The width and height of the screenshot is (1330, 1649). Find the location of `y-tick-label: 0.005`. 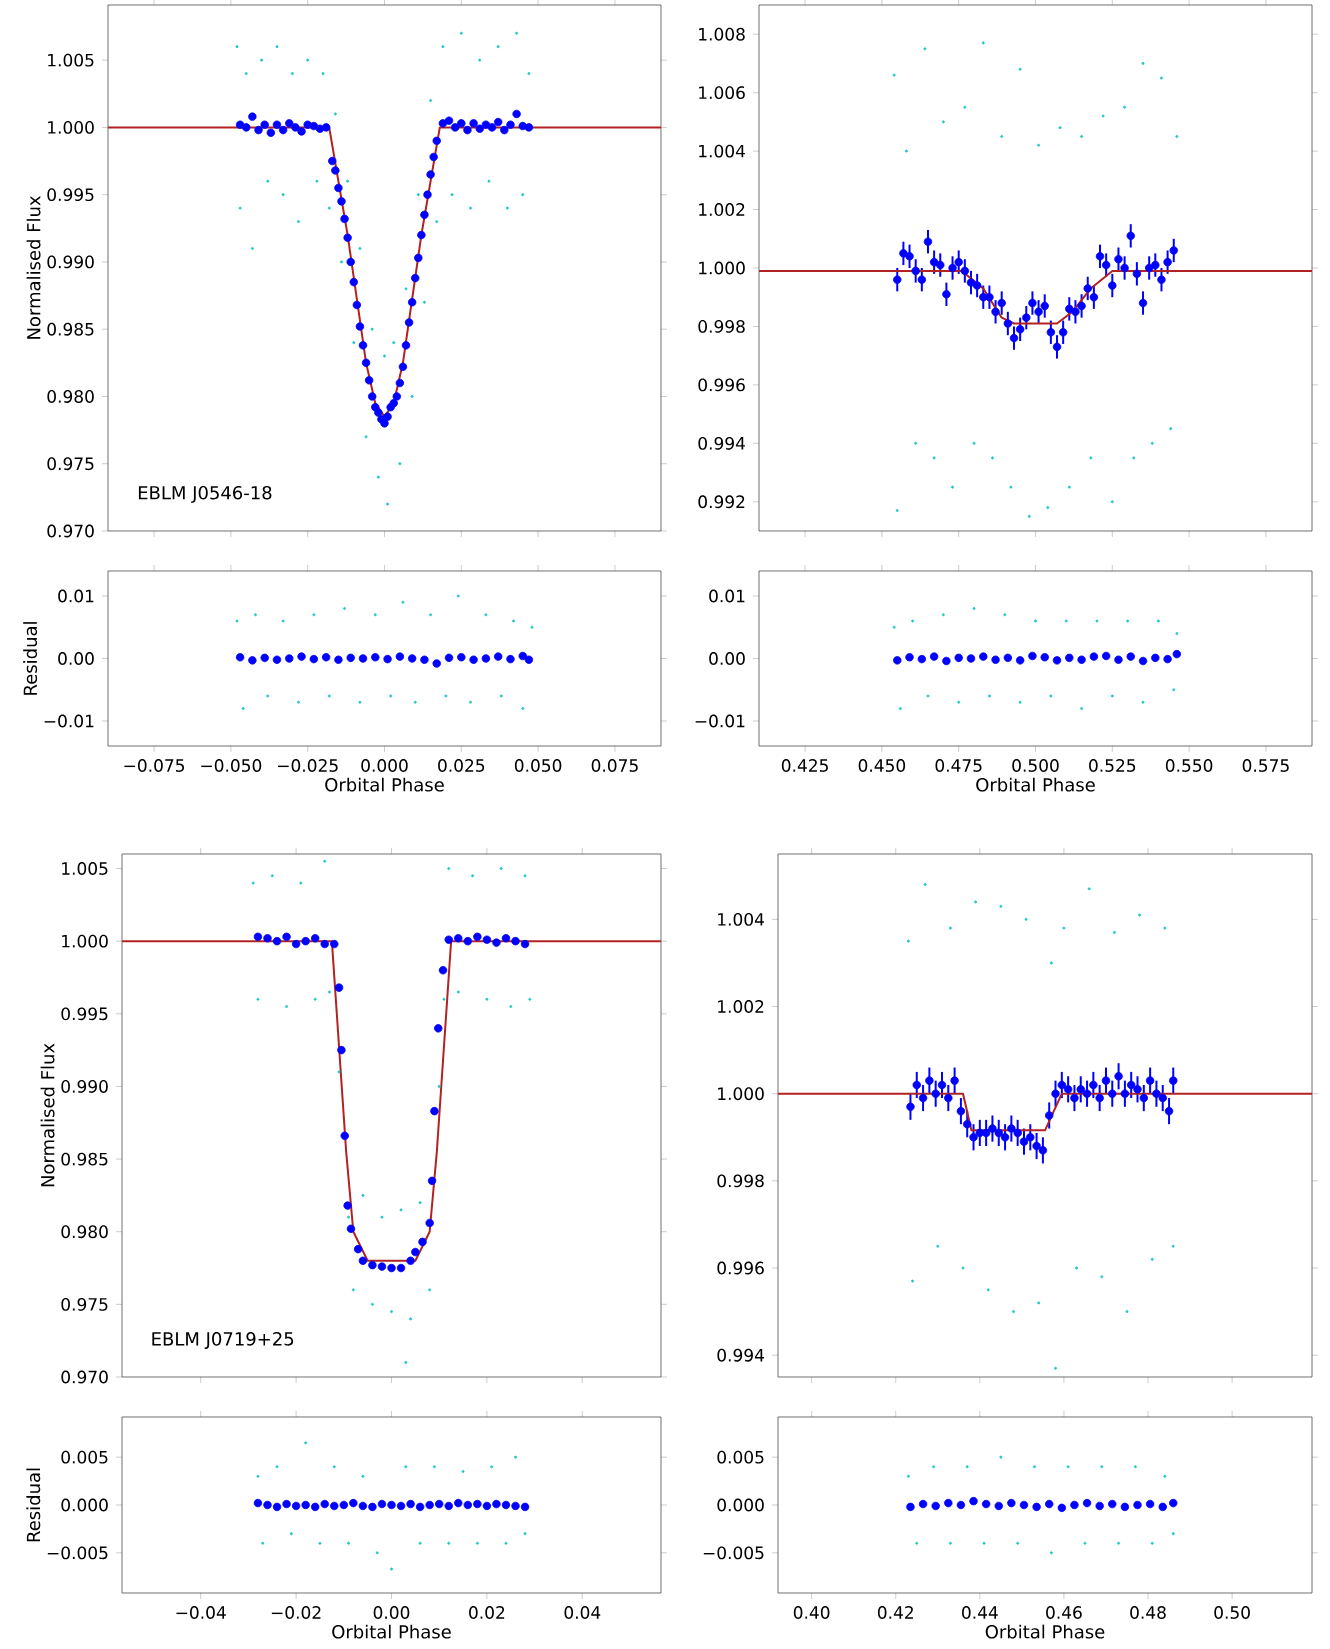

y-tick-label: 0.005 is located at coordinates (740, 1457).